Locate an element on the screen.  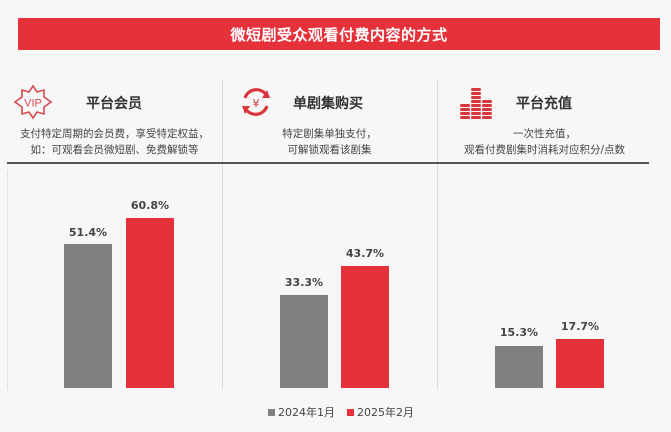
panel-title: 平台会员 is located at coordinates (114, 104).